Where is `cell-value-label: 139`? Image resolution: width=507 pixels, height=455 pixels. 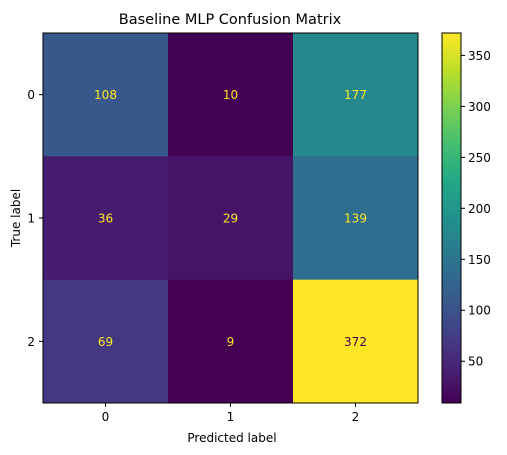 cell-value-label: 139 is located at coordinates (355, 219).